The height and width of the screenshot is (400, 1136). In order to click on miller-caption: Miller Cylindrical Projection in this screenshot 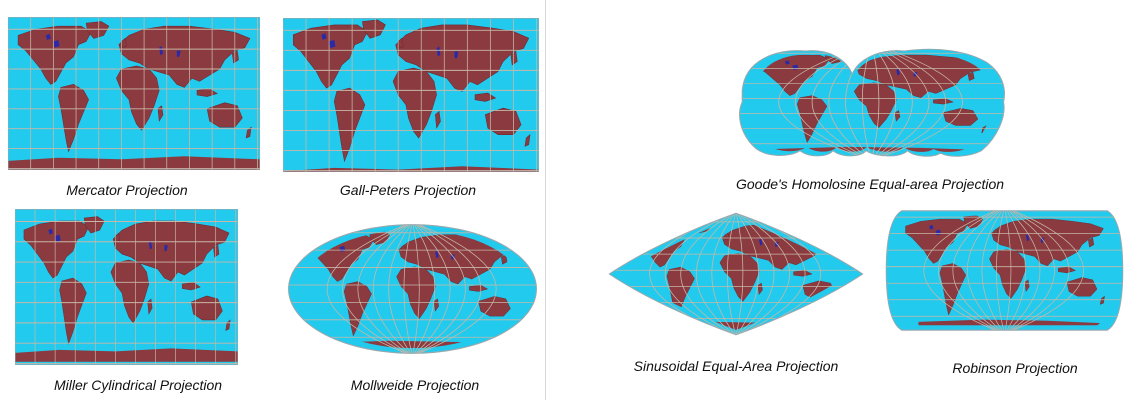, I will do `click(138, 385)`.